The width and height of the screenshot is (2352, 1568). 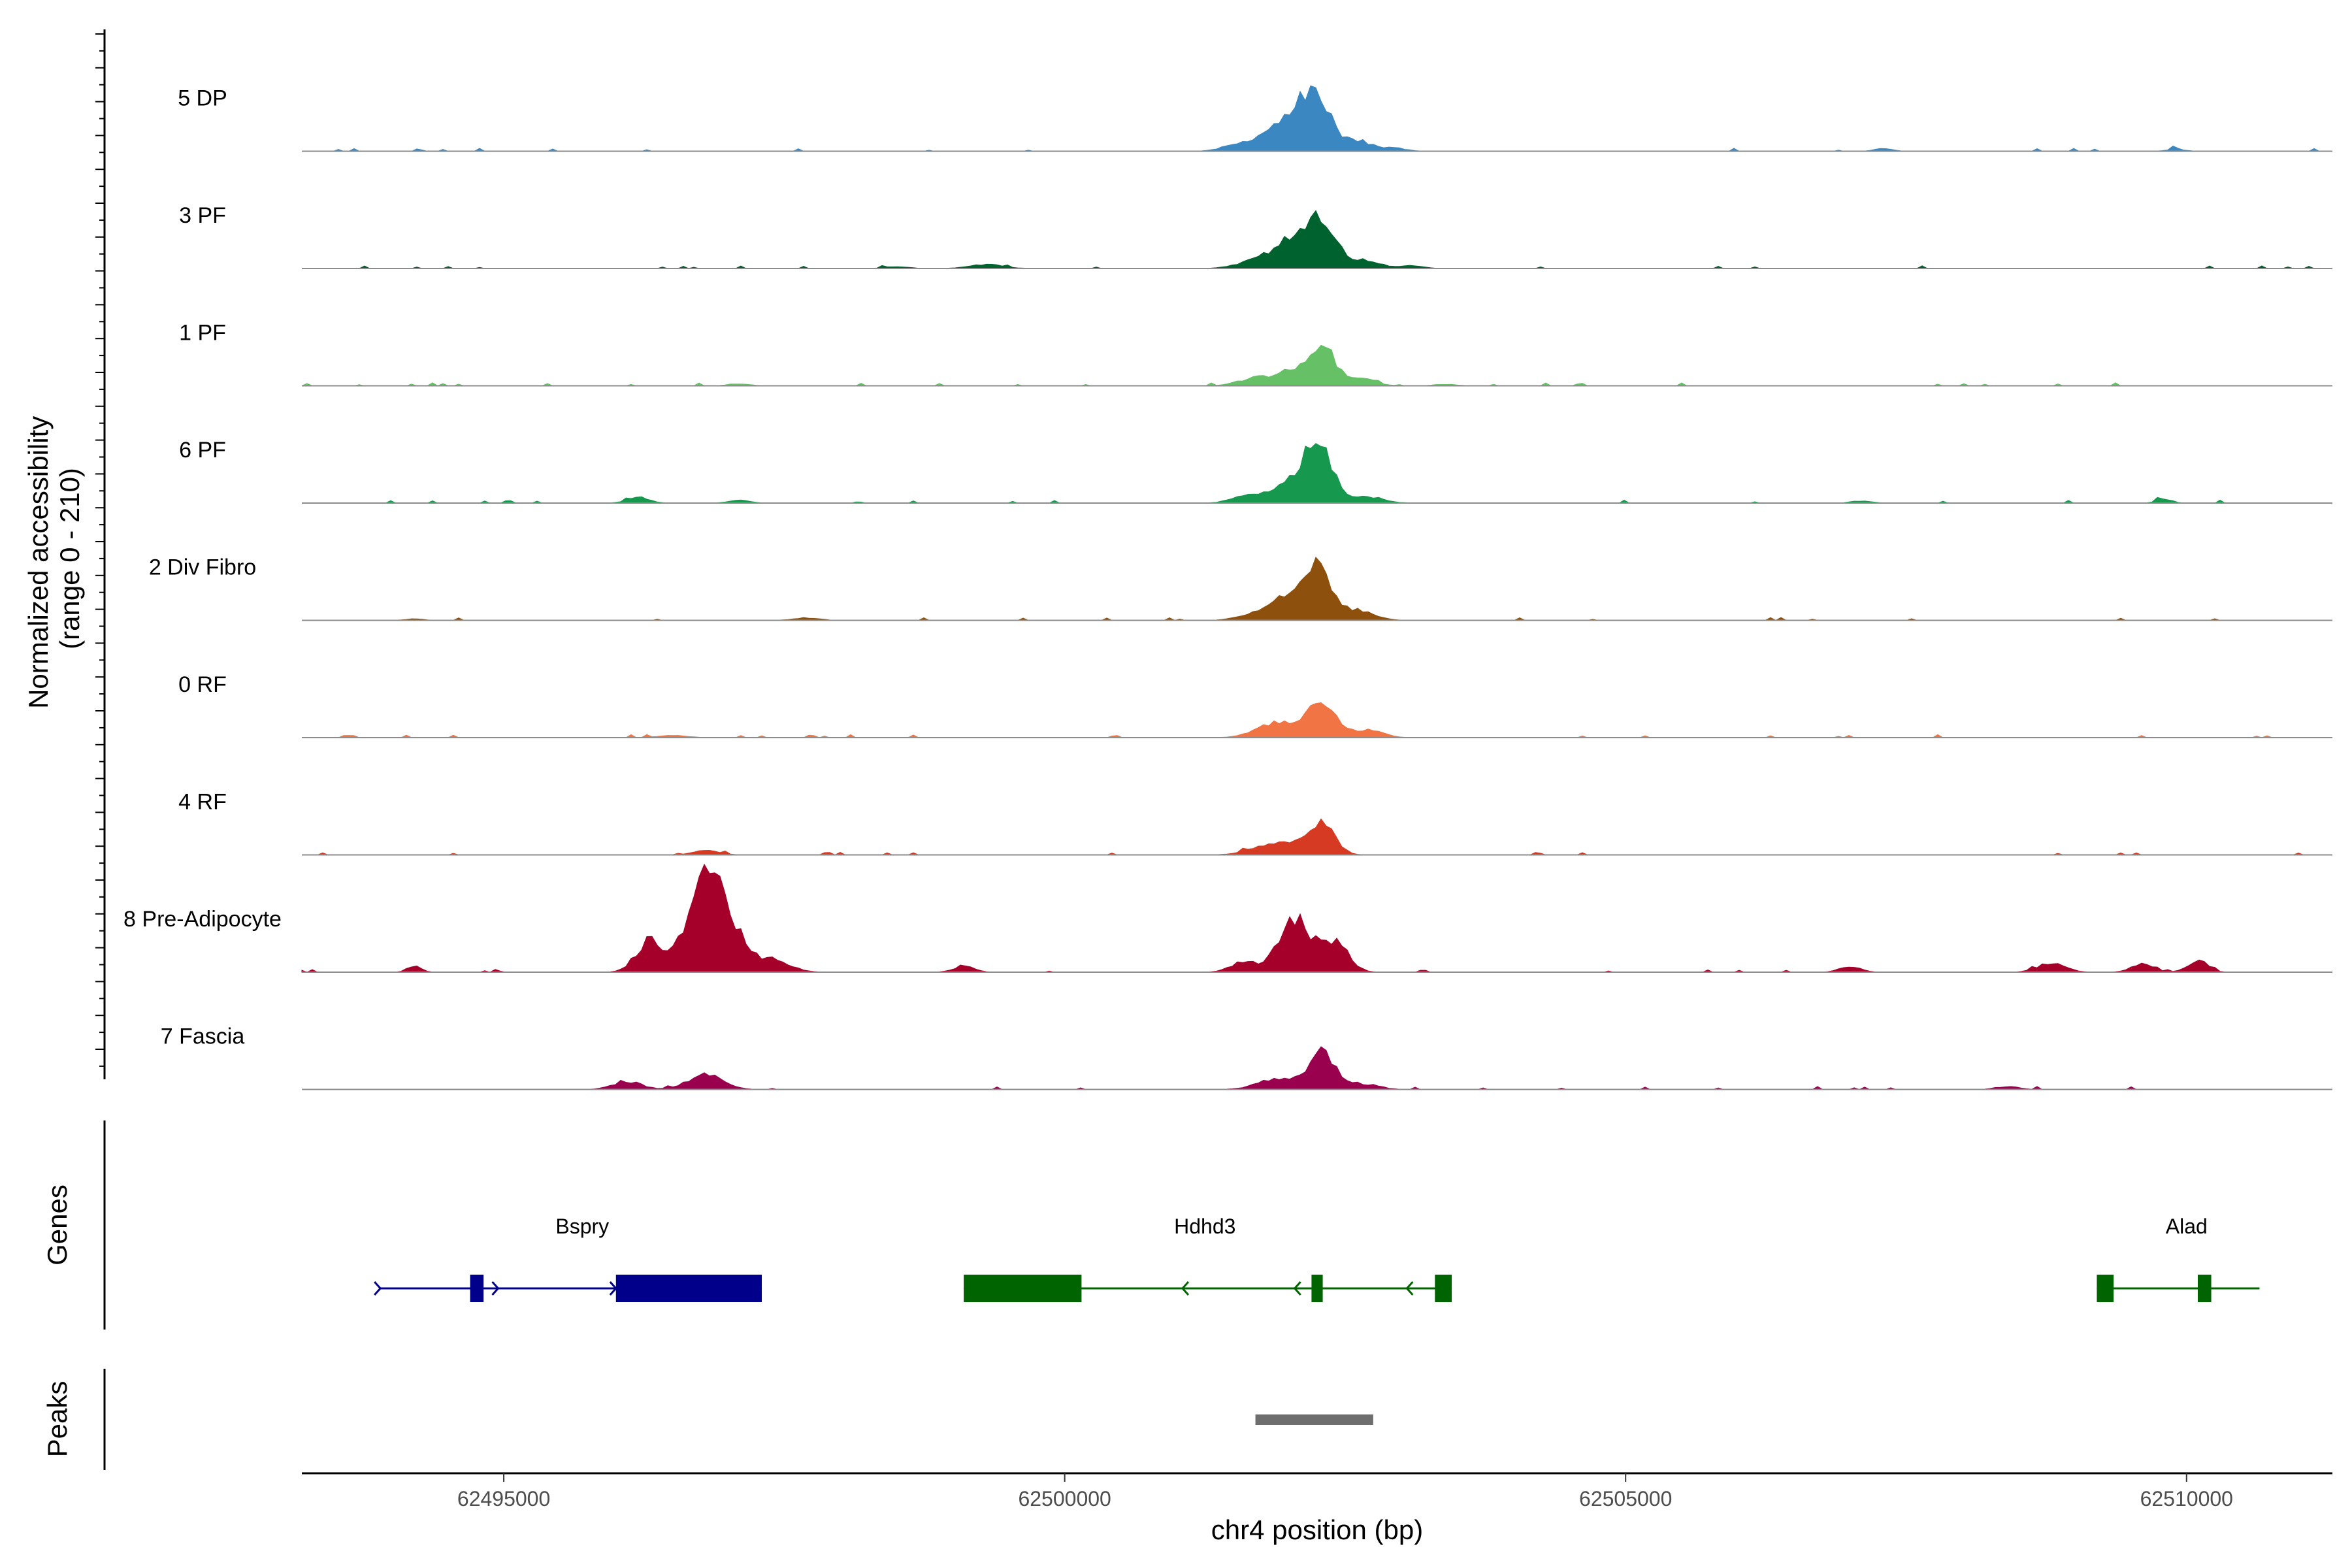 What do you see at coordinates (202, 567) in the screenshot?
I see `track-label: 2 Div Fibro` at bounding box center [202, 567].